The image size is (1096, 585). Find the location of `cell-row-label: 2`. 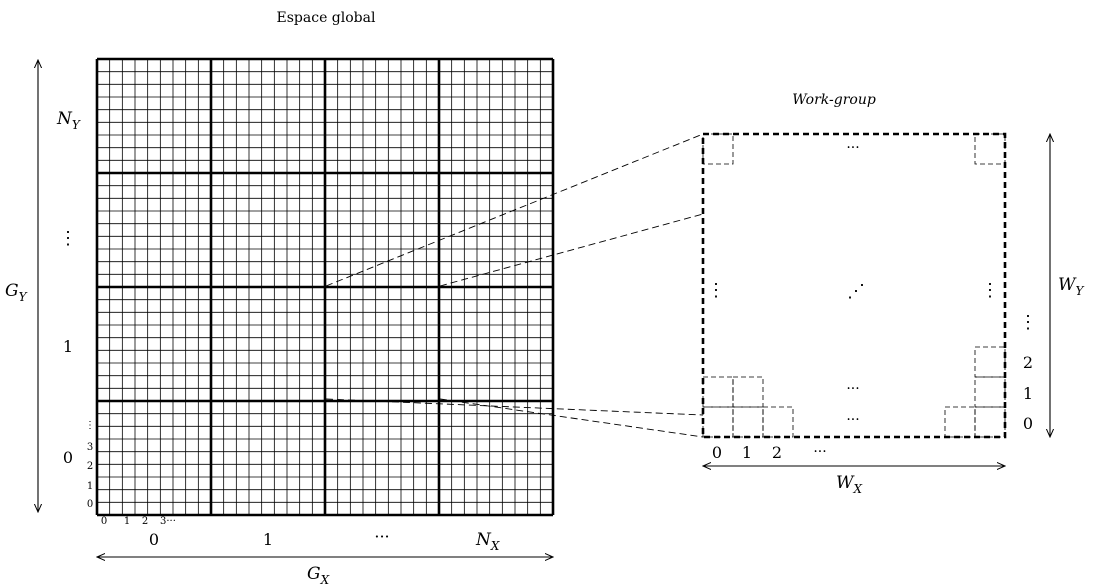

cell-row-label: 2 is located at coordinates (90, 466).